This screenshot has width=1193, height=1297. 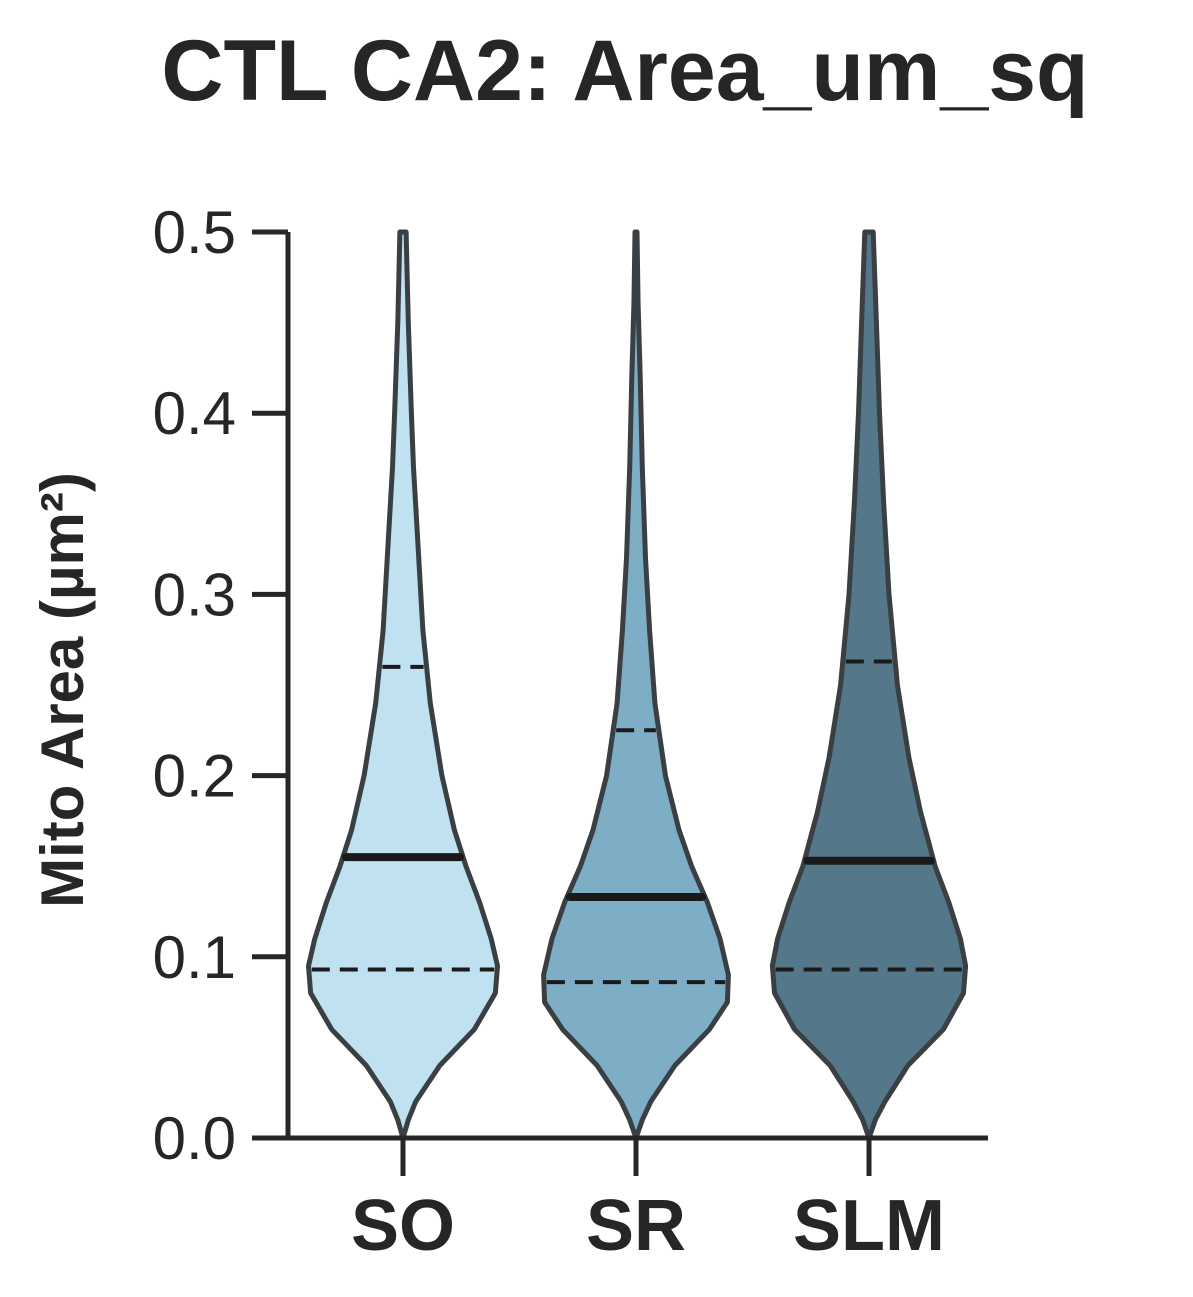 I want to click on y-tick-label: 0.4, so click(x=194, y=413).